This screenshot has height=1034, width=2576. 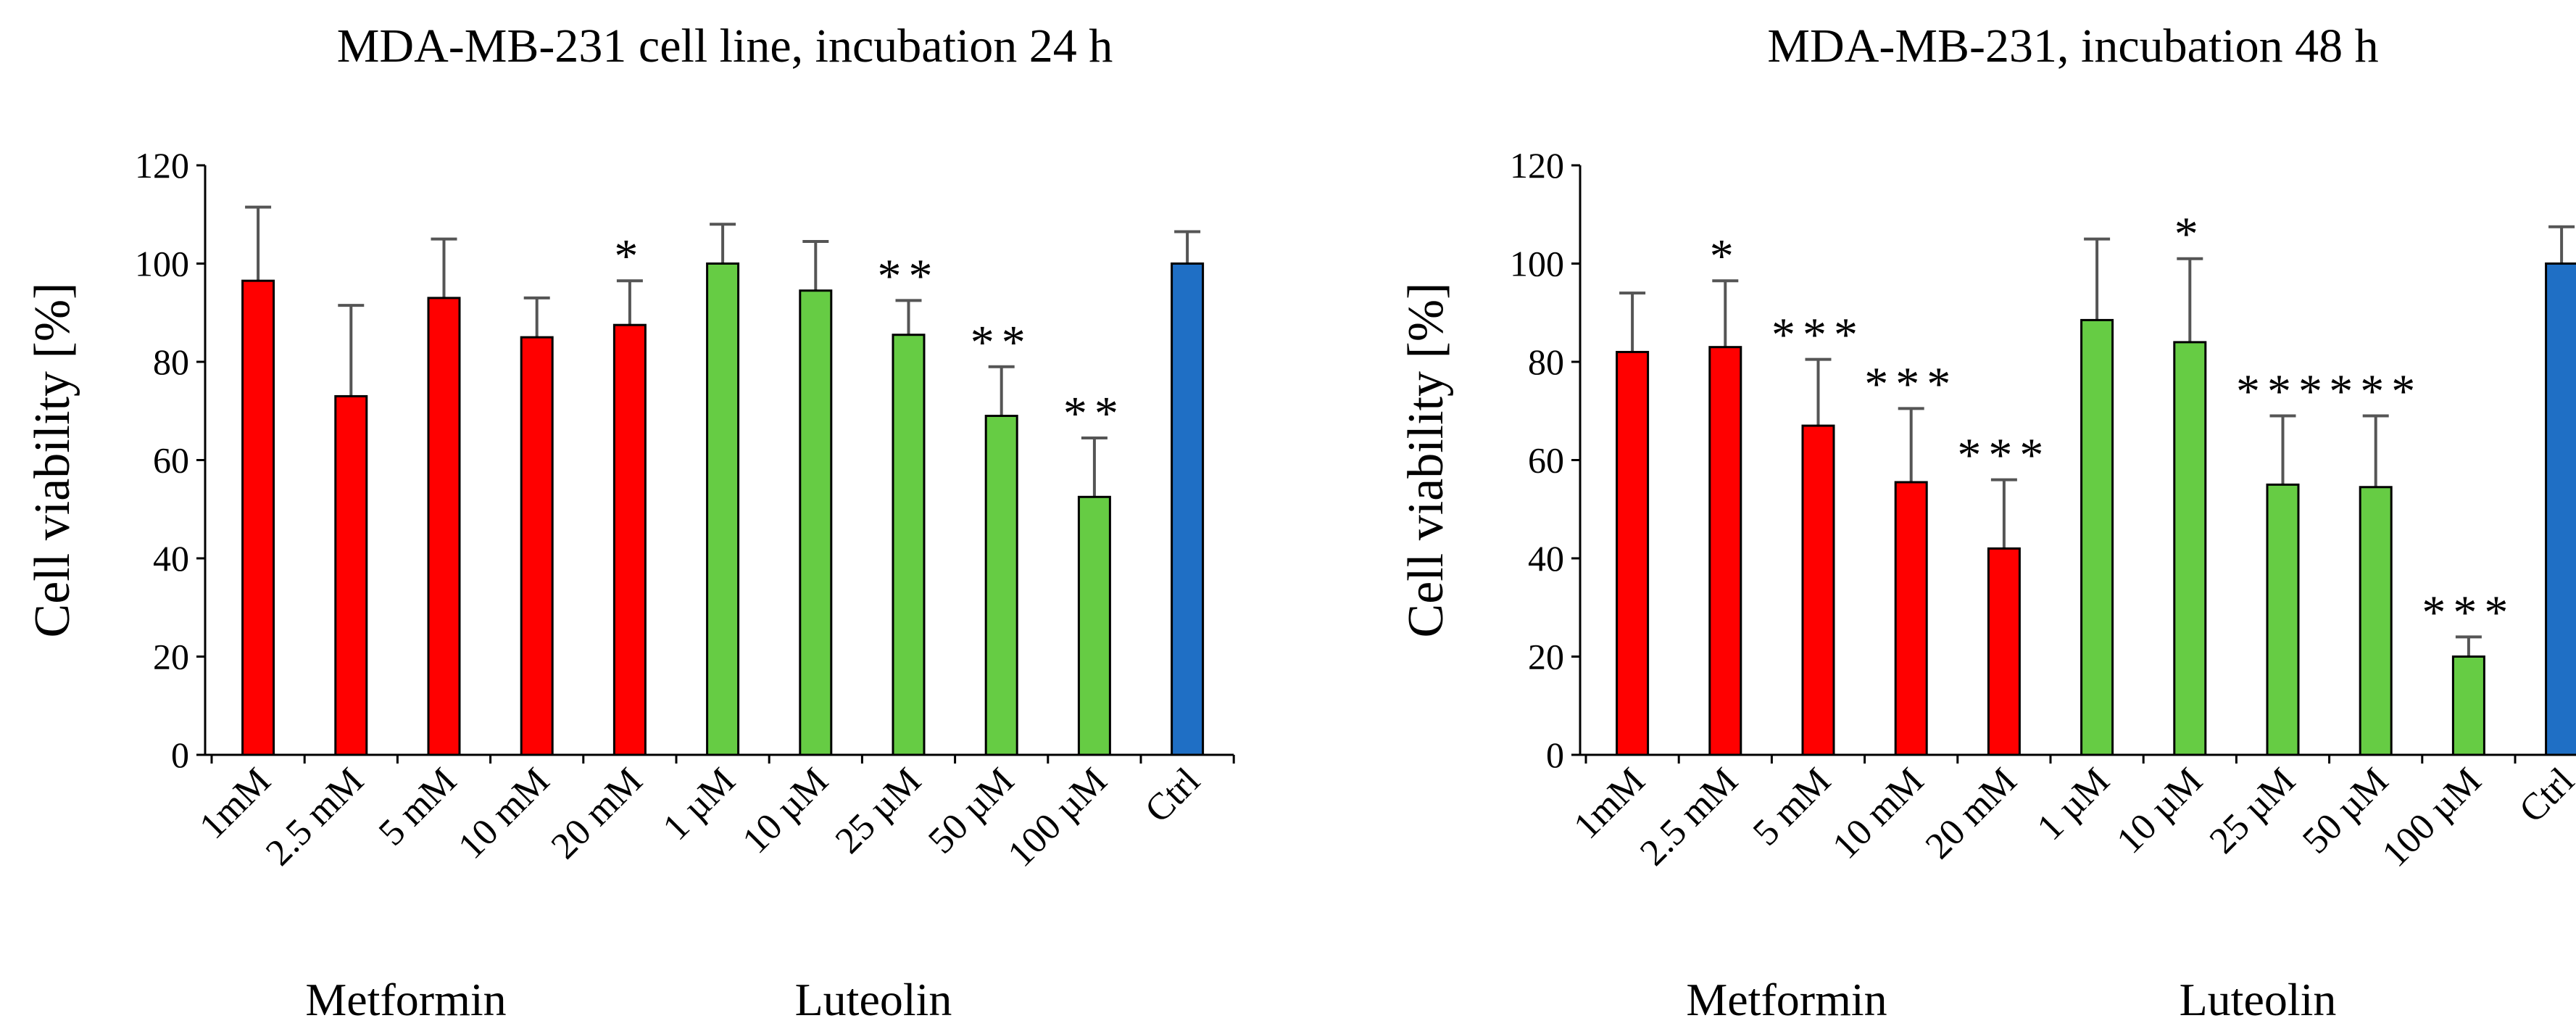 What do you see at coordinates (2072, 46) in the screenshot?
I see `chart-title: MDA-MB-231, incubation 48 h` at bounding box center [2072, 46].